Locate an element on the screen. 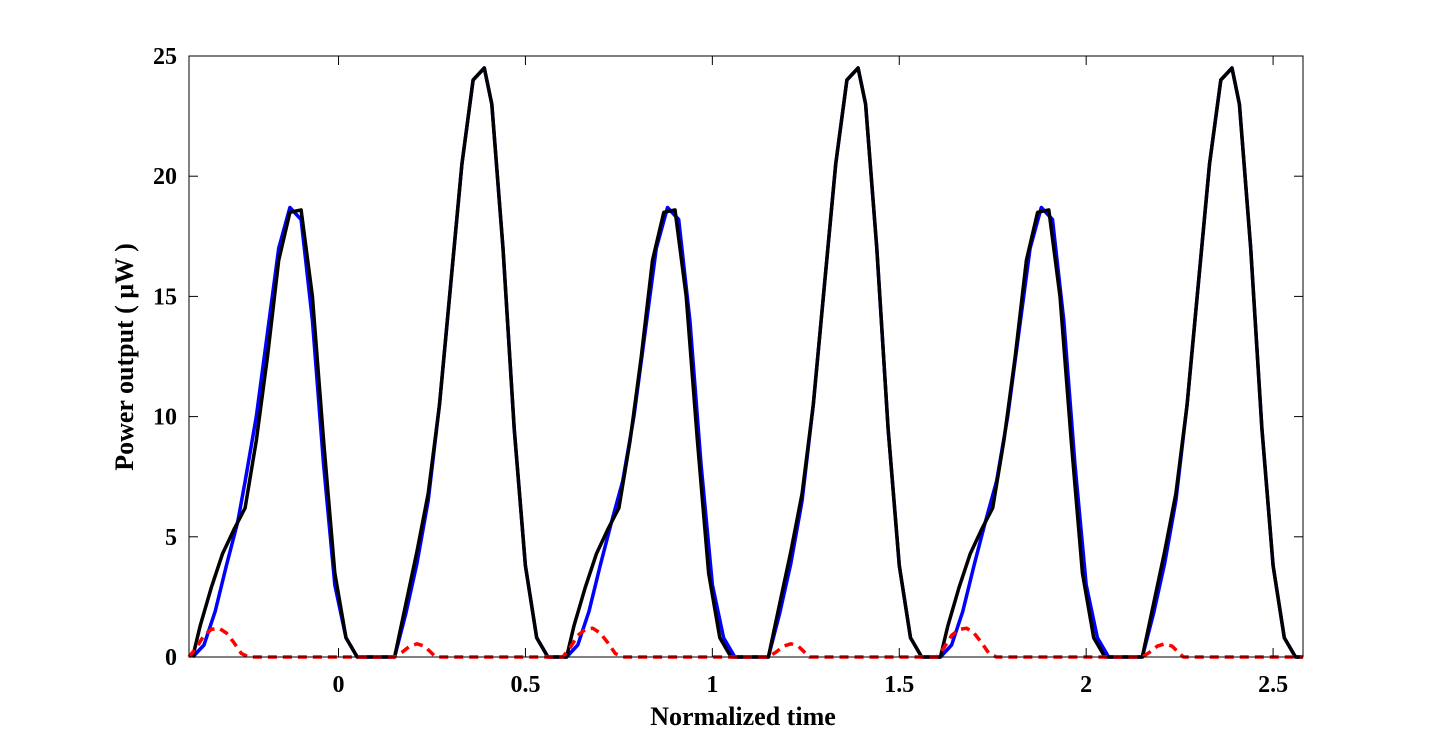 The height and width of the screenshot is (739, 1440). x-tick-label: 0 is located at coordinates (339, 685).